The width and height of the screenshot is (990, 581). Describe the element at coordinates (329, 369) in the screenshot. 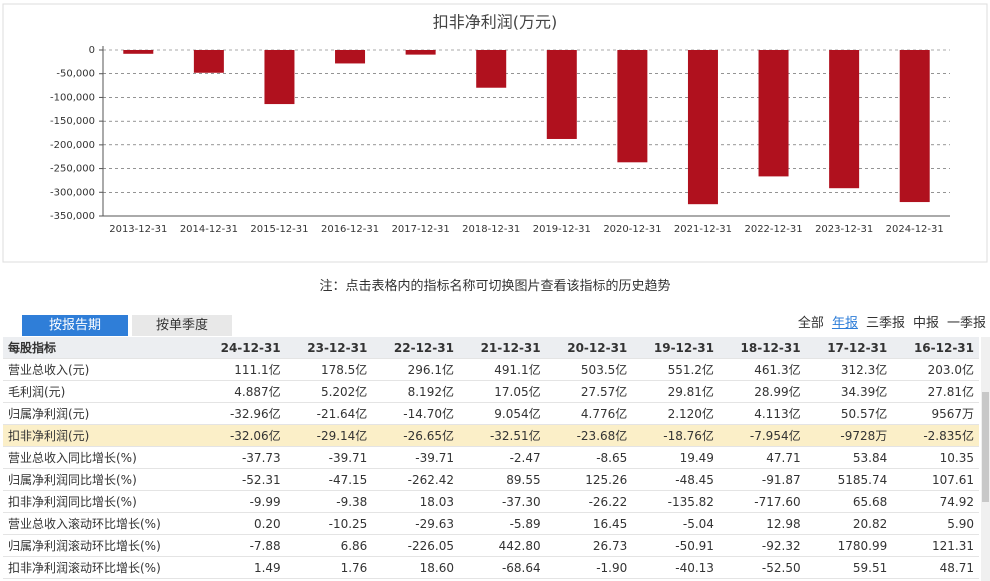

I see `cell: 178.5亿` at that location.